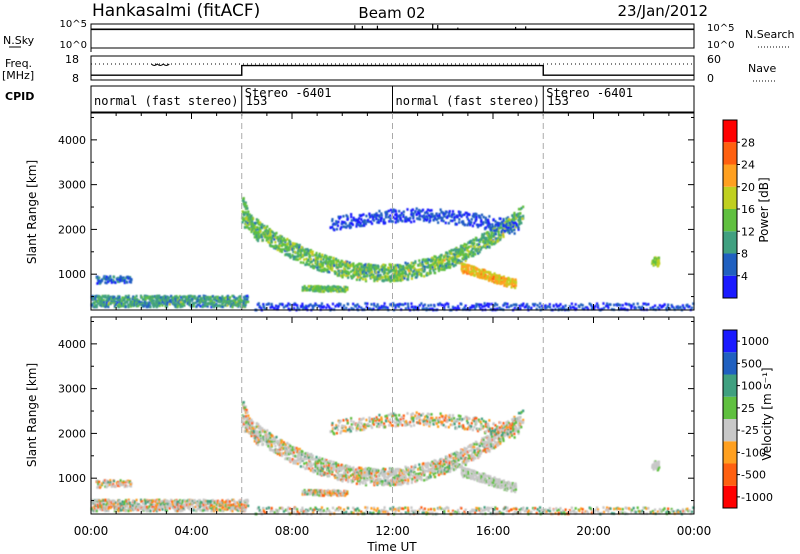  Describe the element at coordinates (748, 165) in the screenshot. I see `colorbar-tick-label: 24` at that location.